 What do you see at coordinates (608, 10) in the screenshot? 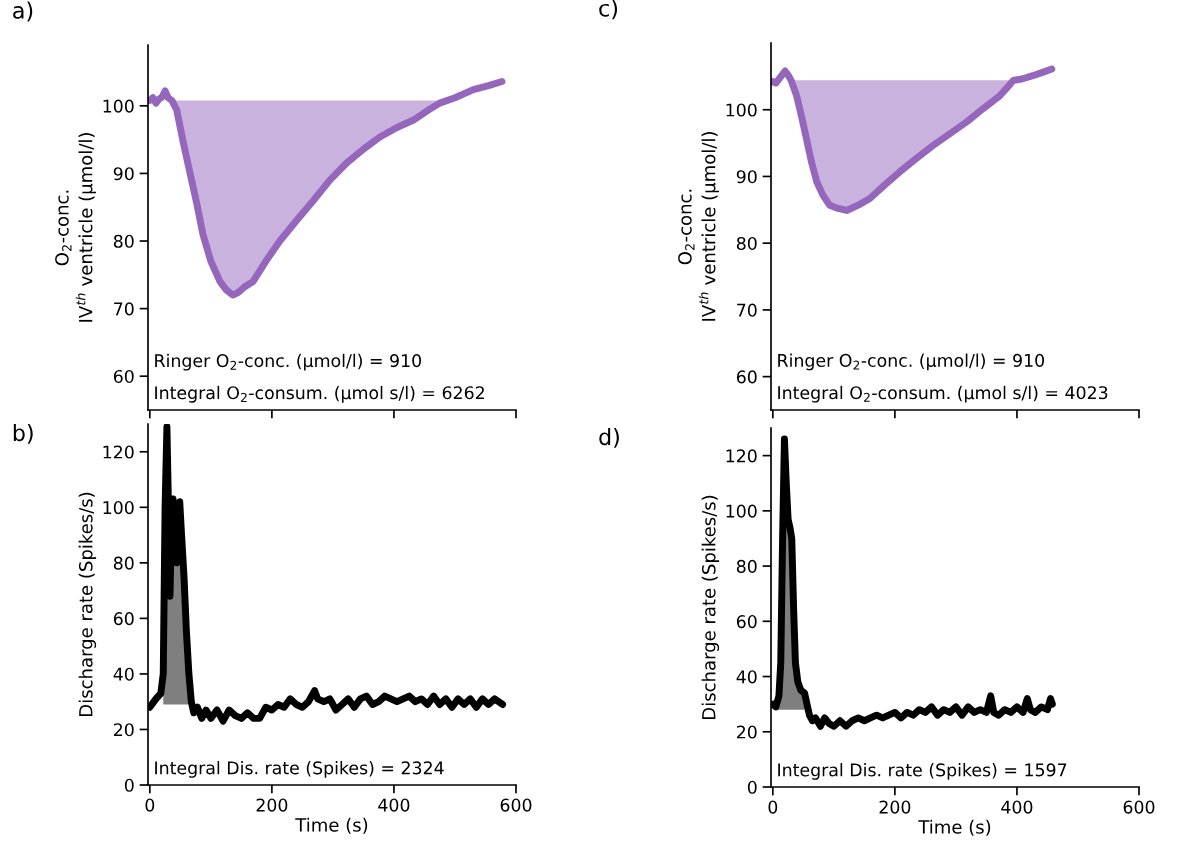
I see `chart-title: c)` at bounding box center [608, 10].